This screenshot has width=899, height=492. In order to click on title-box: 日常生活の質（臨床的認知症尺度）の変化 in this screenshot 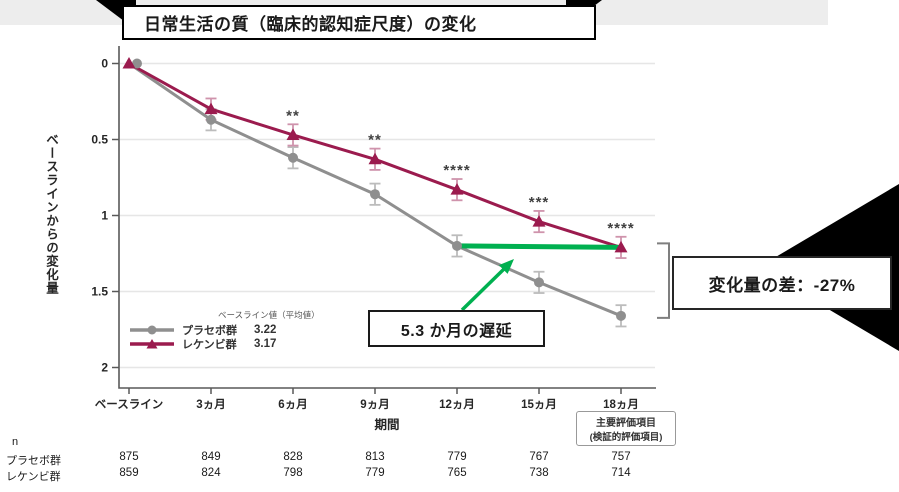, I will do `click(359, 22)`.